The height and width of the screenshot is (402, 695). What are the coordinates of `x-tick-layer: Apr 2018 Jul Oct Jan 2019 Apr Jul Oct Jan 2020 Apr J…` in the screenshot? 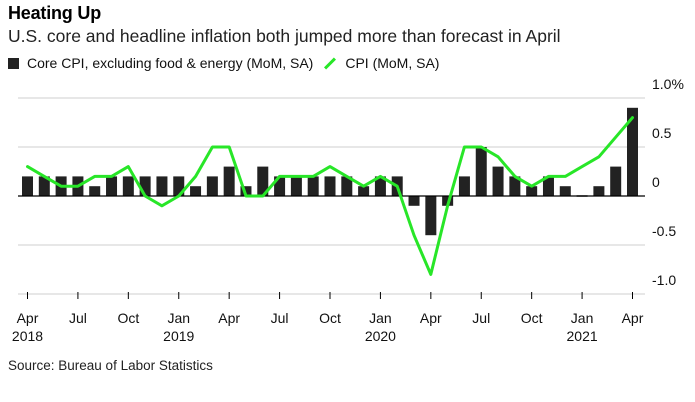 It's located at (328, 318).